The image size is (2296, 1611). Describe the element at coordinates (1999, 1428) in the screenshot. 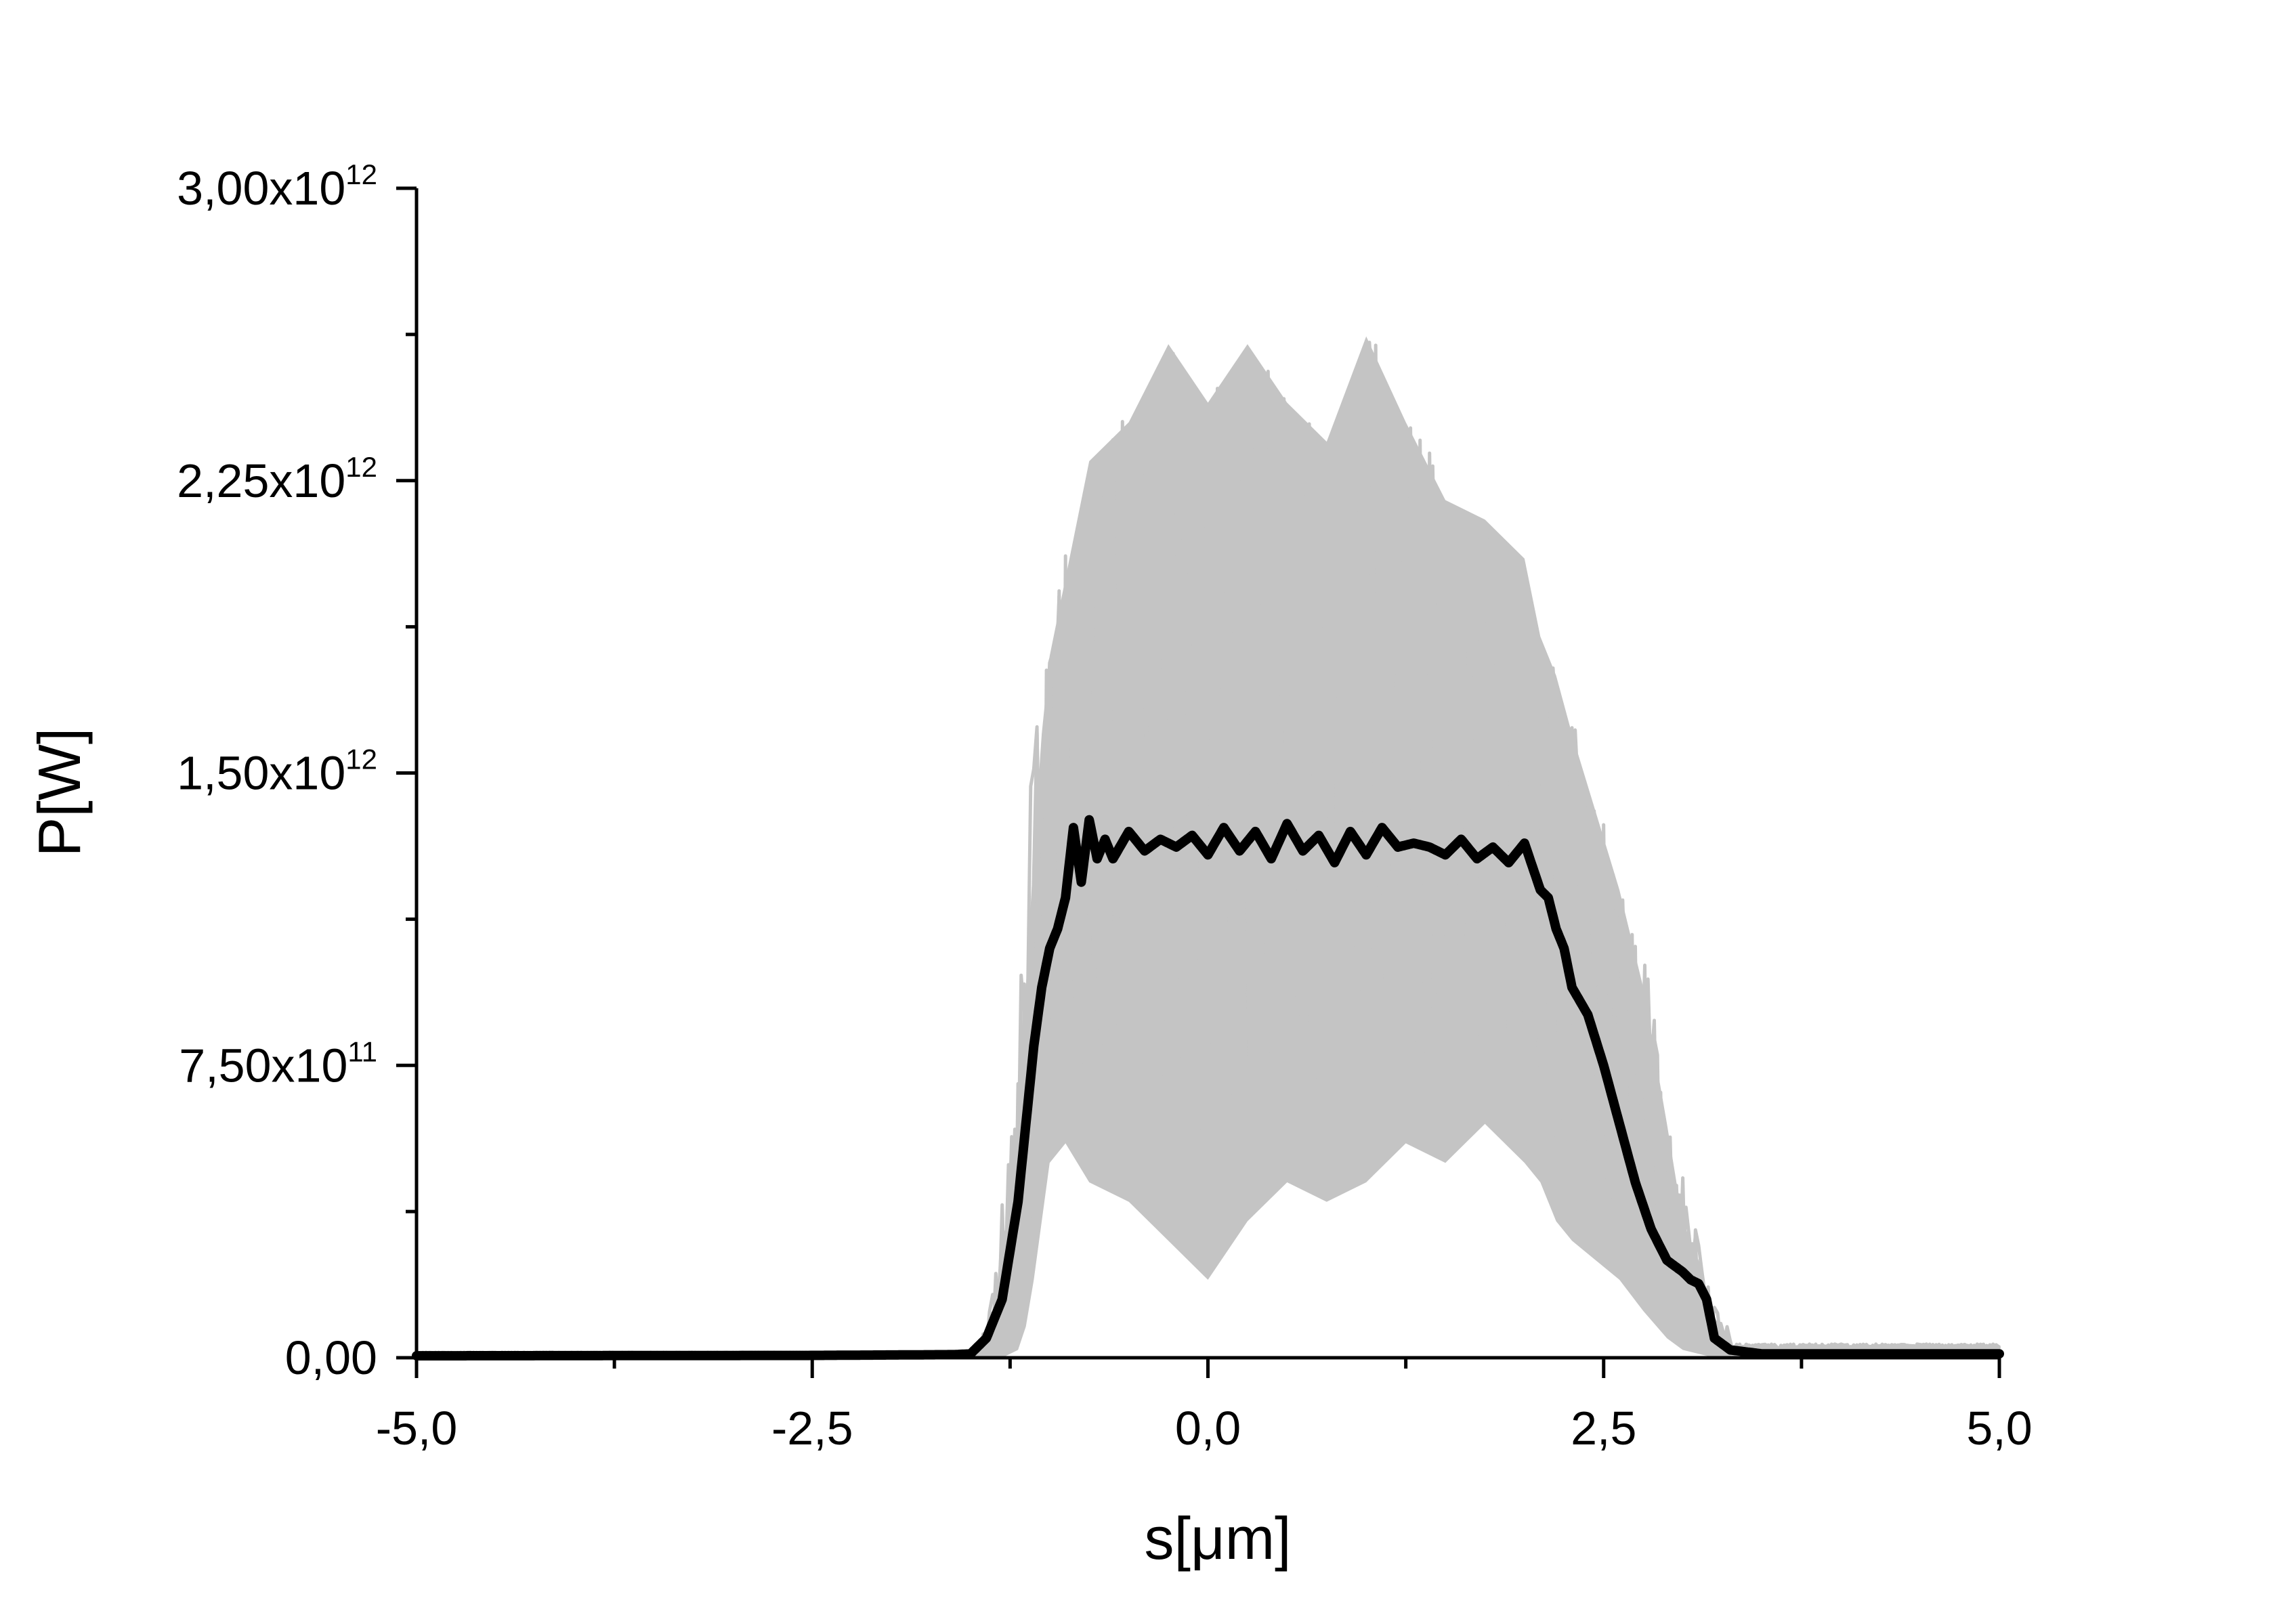

I see `x-tick-label: 5,0` at that location.